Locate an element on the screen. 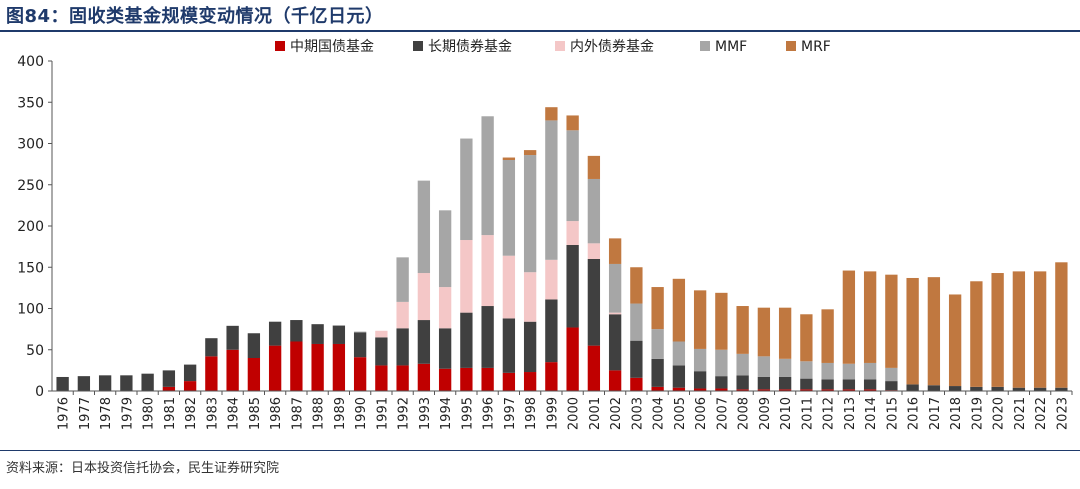 The width and height of the screenshot is (1080, 489). x-tick-label: 1994 is located at coordinates (446, 413).